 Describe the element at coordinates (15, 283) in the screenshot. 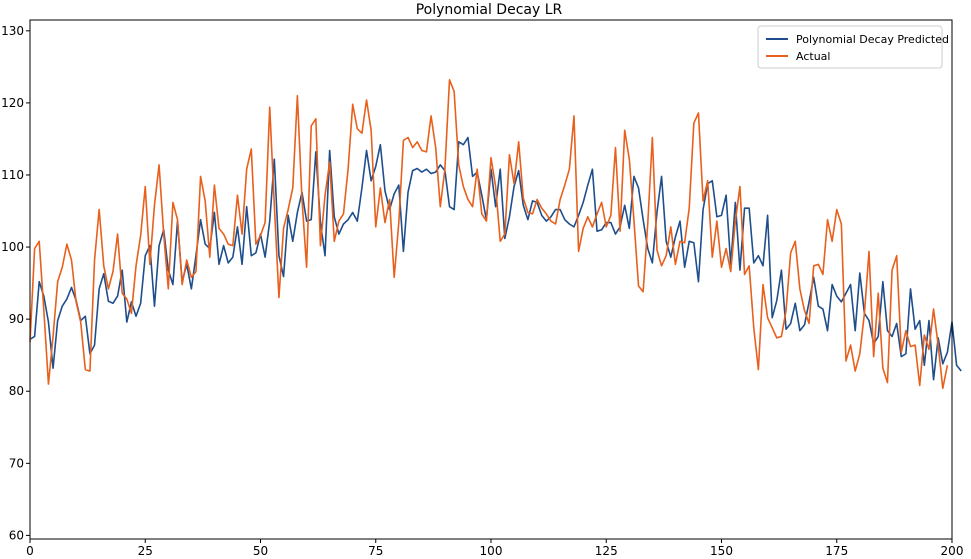

I see `y-axis: 60 70 80 90 100 110 120 130` at that location.